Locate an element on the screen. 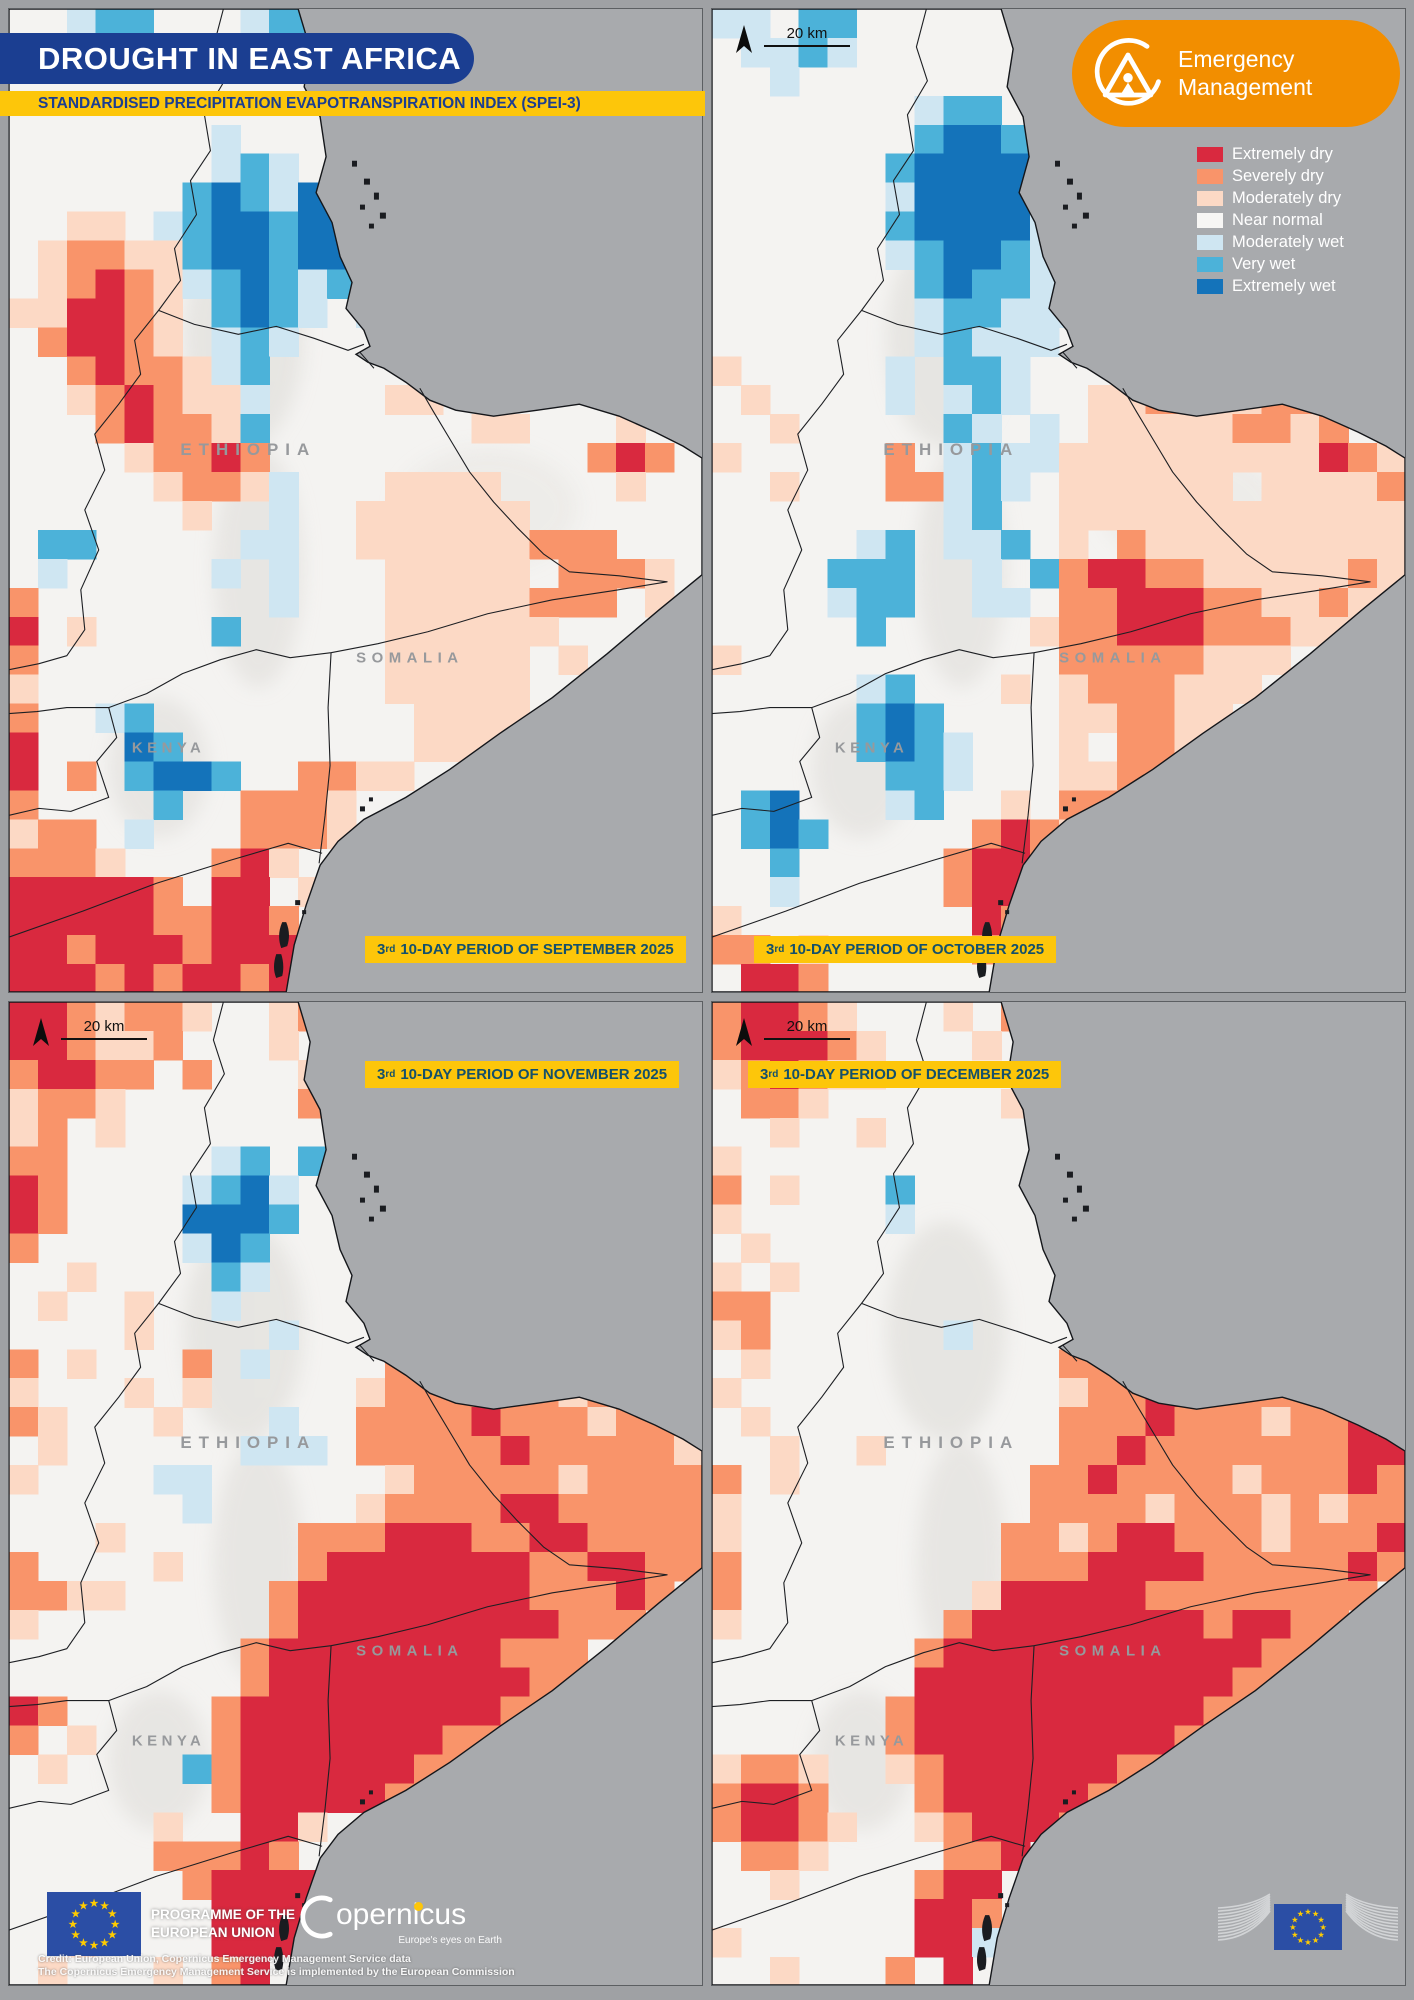 This screenshot has height=2000, width=1414. eu-flag: ★ ★ ★ ★ ★ ★ ★ ★ ★ ★ ★ ★ is located at coordinates (94, 1924).